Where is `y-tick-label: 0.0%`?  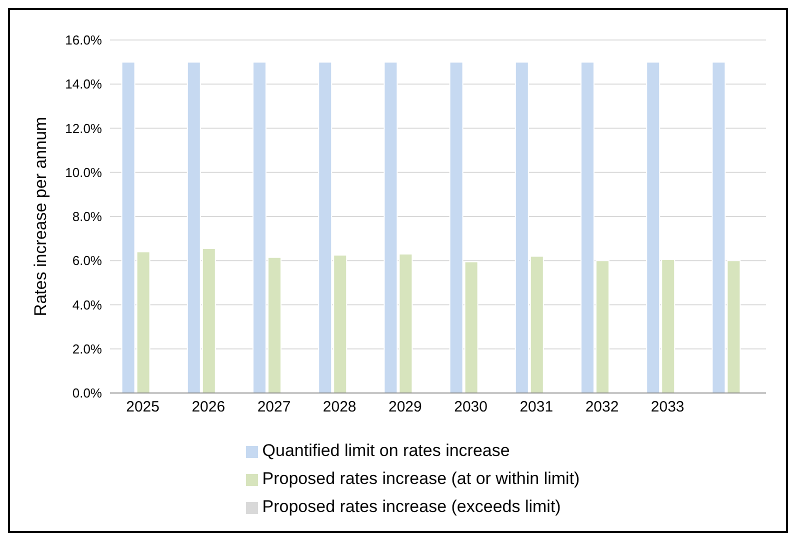 y-tick-label: 0.0% is located at coordinates (87, 393).